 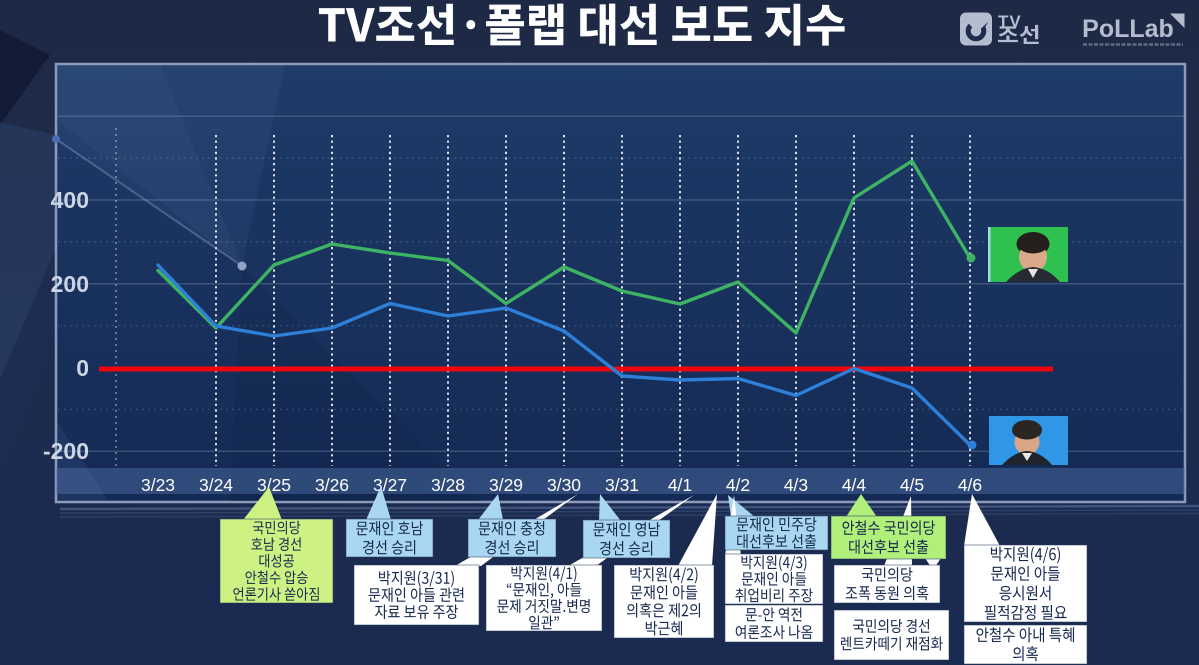 What do you see at coordinates (622, 485) in the screenshot?
I see `svg-text: 3/31` at bounding box center [622, 485].